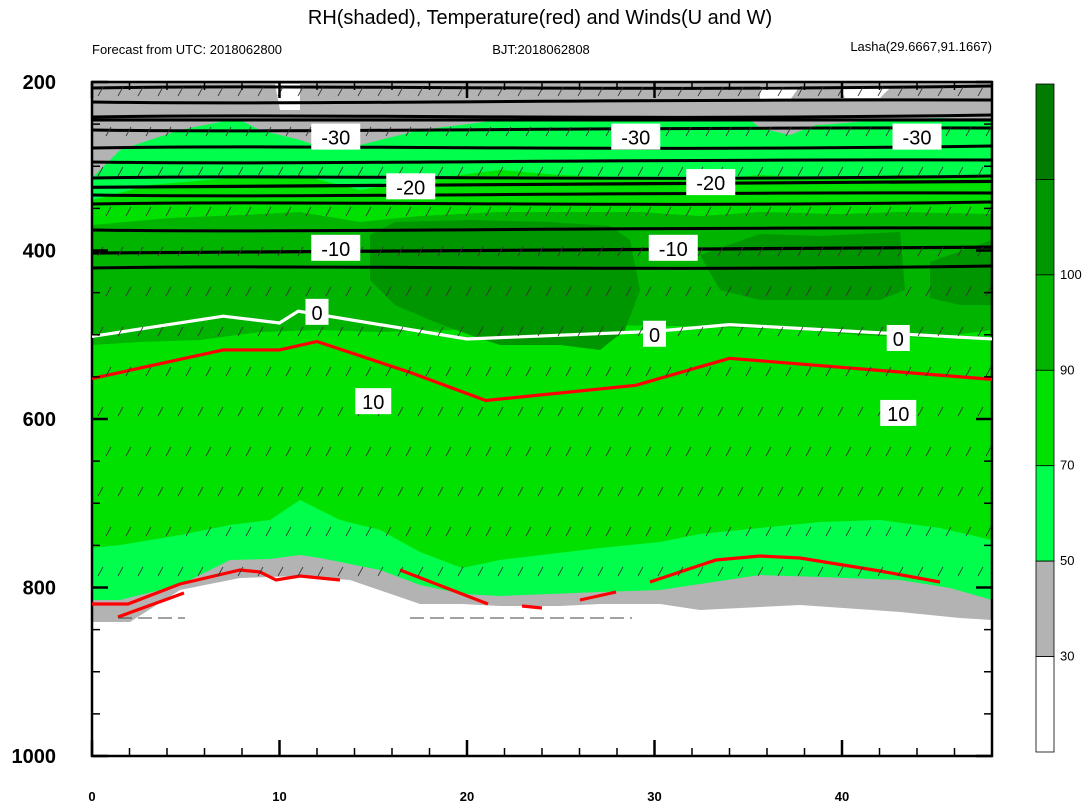 The width and height of the screenshot is (1087, 806). What do you see at coordinates (961, 272) in the screenshot?
I see `rh-band-100-c` at bounding box center [961, 272].